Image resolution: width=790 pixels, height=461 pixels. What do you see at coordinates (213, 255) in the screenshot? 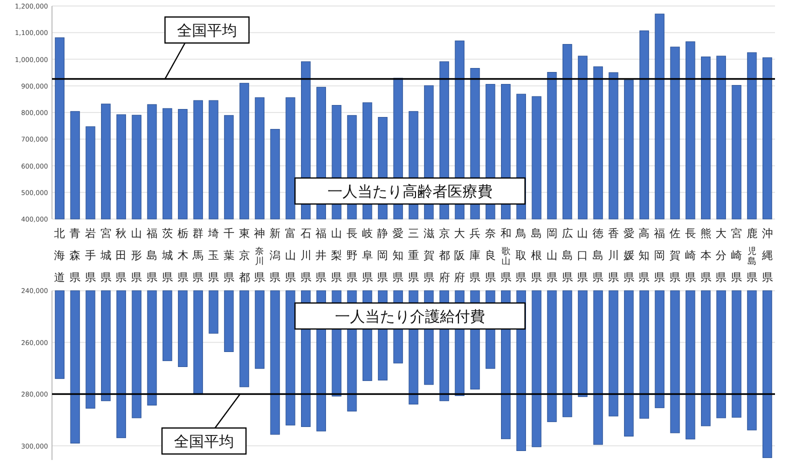
I see `x-tick-label: 埼玉県` at bounding box center [213, 255].